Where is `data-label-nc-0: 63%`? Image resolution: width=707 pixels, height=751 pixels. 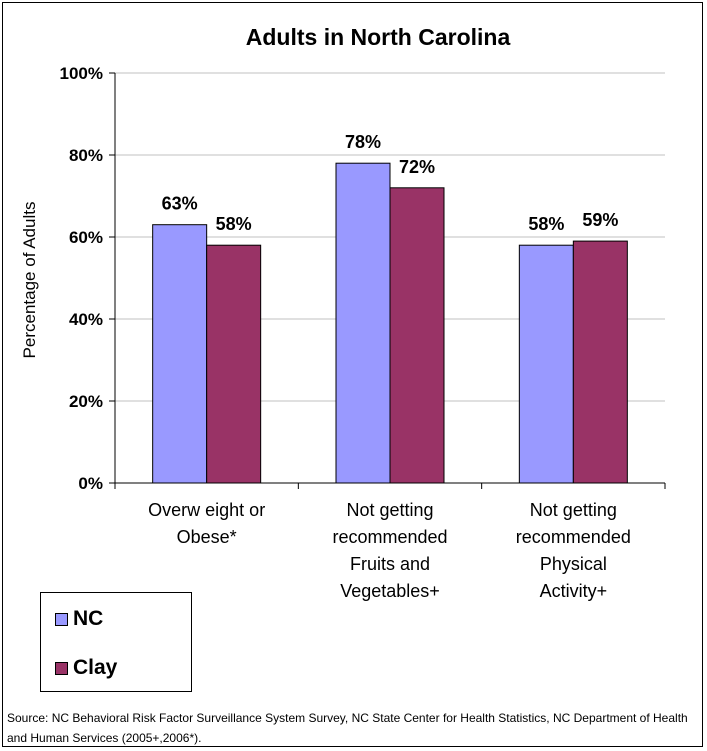
data-label-nc-0: 63% is located at coordinates (180, 204).